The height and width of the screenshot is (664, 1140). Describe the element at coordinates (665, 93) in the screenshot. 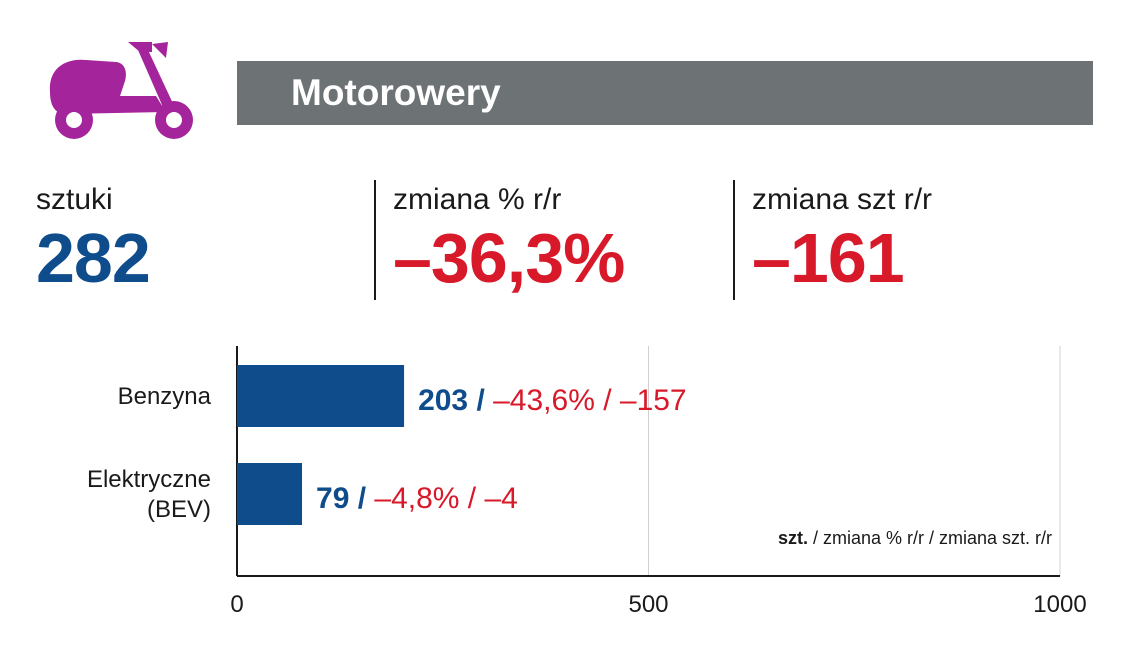

I see `header-bar: Motorowery` at that location.